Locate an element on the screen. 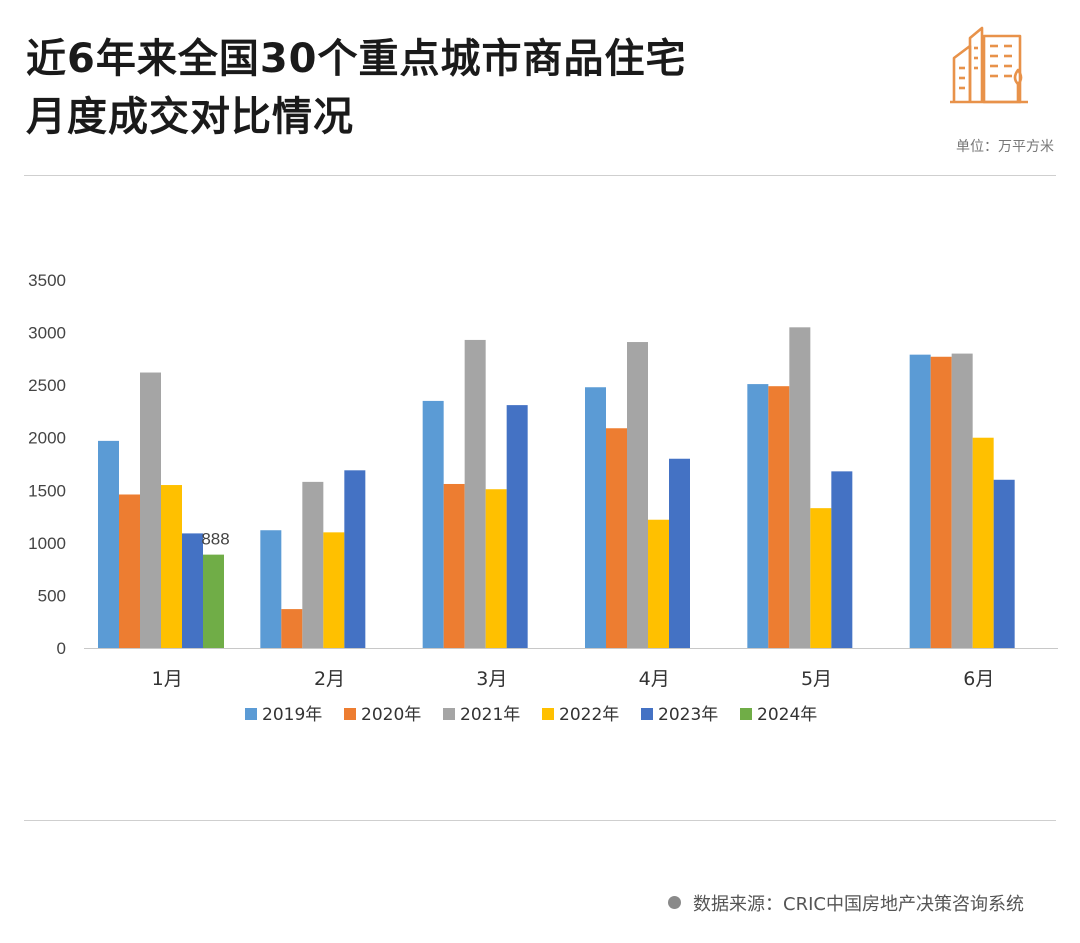 The width and height of the screenshot is (1080, 943). bar-2020年-3月 is located at coordinates (454, 565).